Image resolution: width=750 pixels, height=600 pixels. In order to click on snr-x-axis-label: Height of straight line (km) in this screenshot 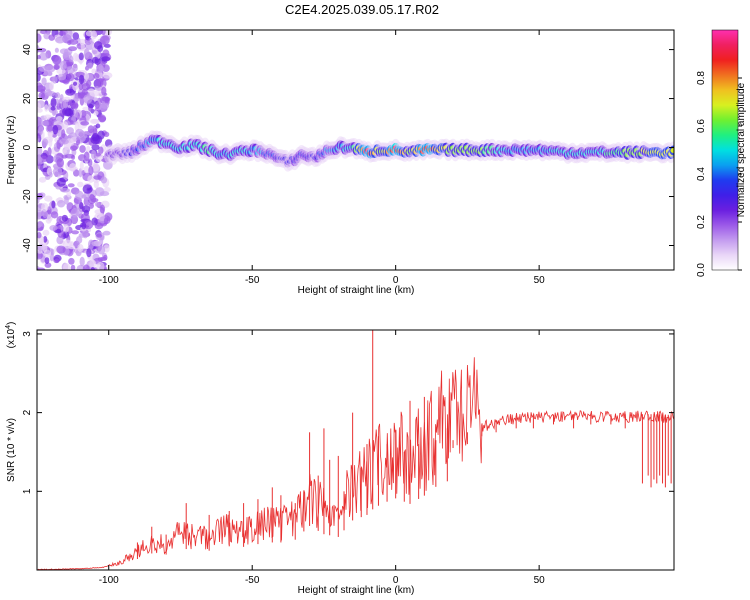, I will do `click(356, 590)`.